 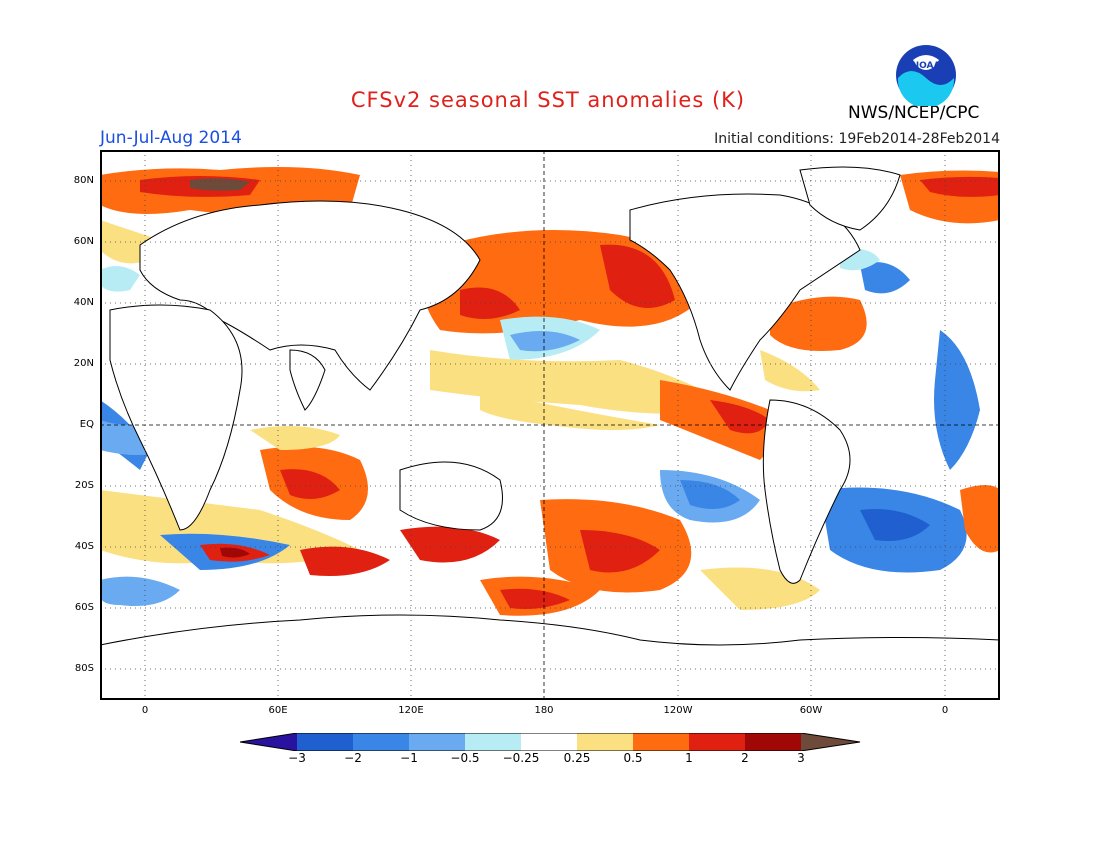 What do you see at coordinates (544, 710) in the screenshot?
I see `lon-label: 180` at bounding box center [544, 710].